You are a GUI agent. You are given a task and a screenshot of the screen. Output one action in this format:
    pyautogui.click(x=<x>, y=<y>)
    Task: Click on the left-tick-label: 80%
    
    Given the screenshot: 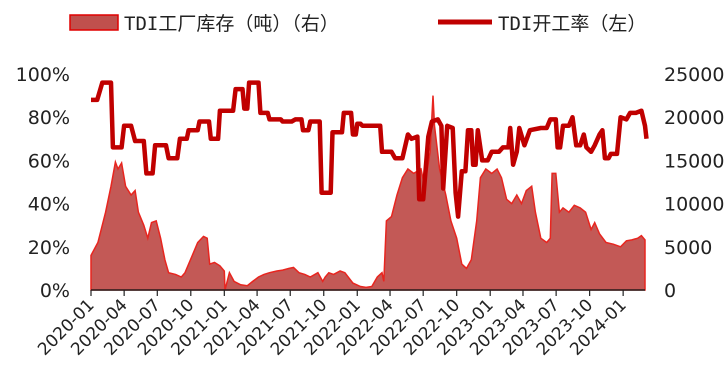 What is the action you would take?
    pyautogui.click(x=49, y=118)
    